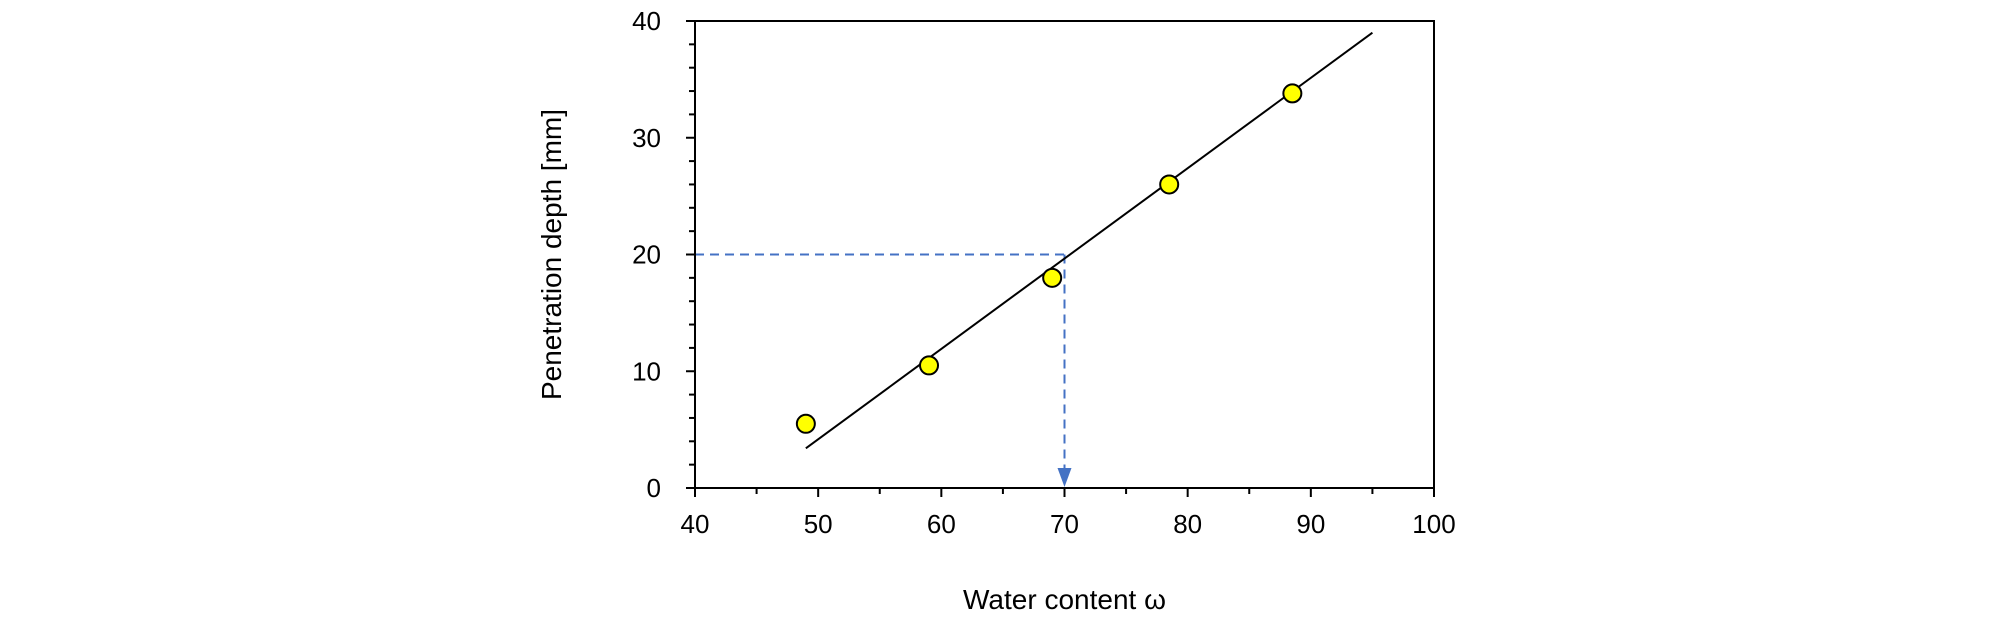 Image resolution: width=2008 pixels, height=620 pixels. I want to click on x-tick-label: 90, so click(1310, 524).